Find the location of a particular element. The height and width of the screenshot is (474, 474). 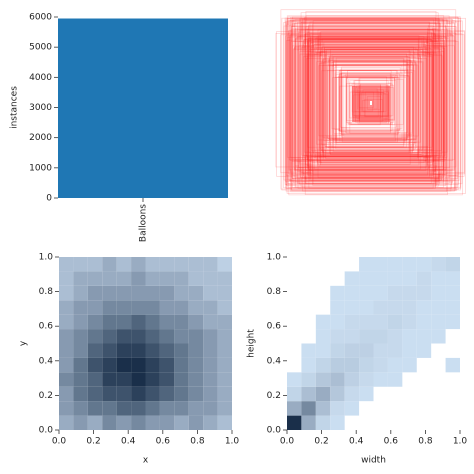

y-tick-label: 0.8 is located at coordinates (274, 292).